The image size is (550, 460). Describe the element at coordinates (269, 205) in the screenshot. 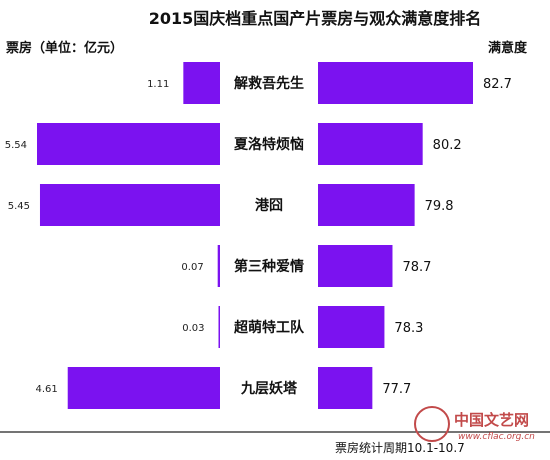

I see `category-label: 港囧` at that location.